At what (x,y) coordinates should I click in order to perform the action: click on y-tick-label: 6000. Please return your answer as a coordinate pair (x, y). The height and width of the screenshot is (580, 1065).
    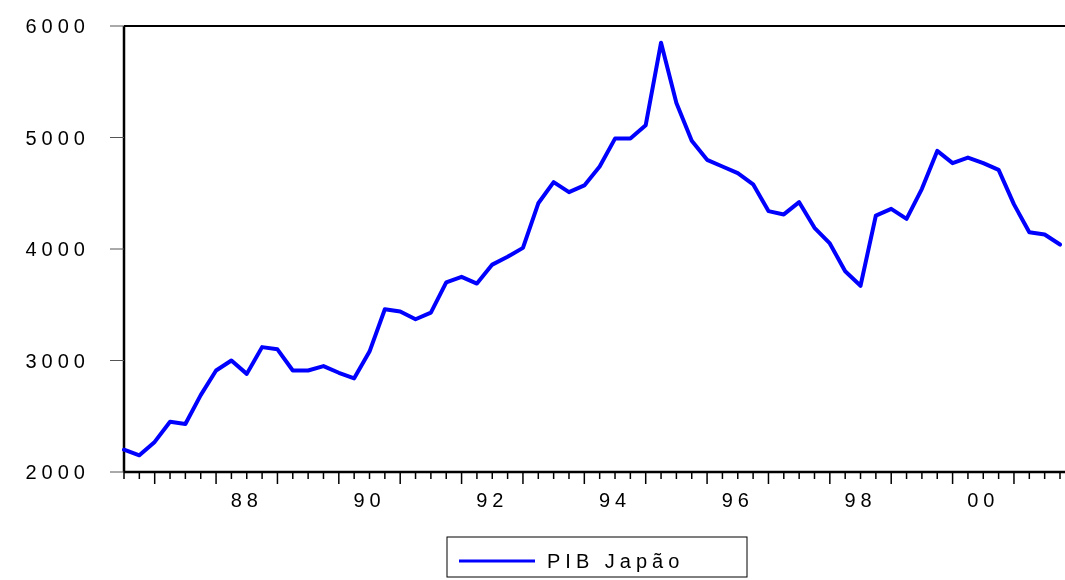
    Looking at the image, I should click on (57, 26).